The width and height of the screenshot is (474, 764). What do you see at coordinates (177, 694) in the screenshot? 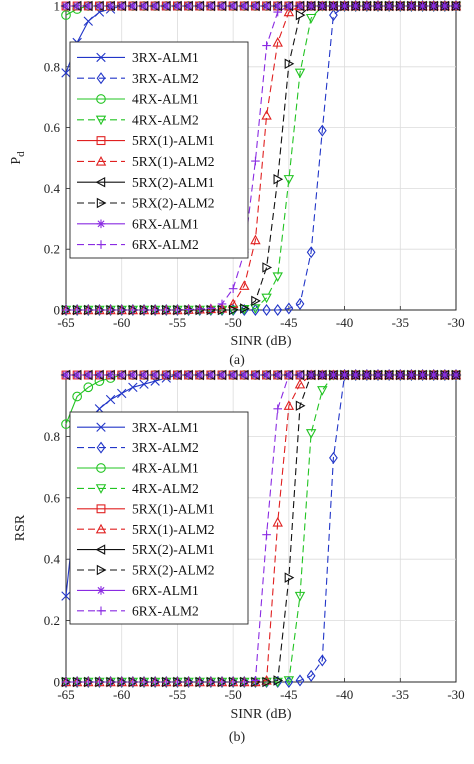
I see `x-tick-label: -55` at bounding box center [177, 694].